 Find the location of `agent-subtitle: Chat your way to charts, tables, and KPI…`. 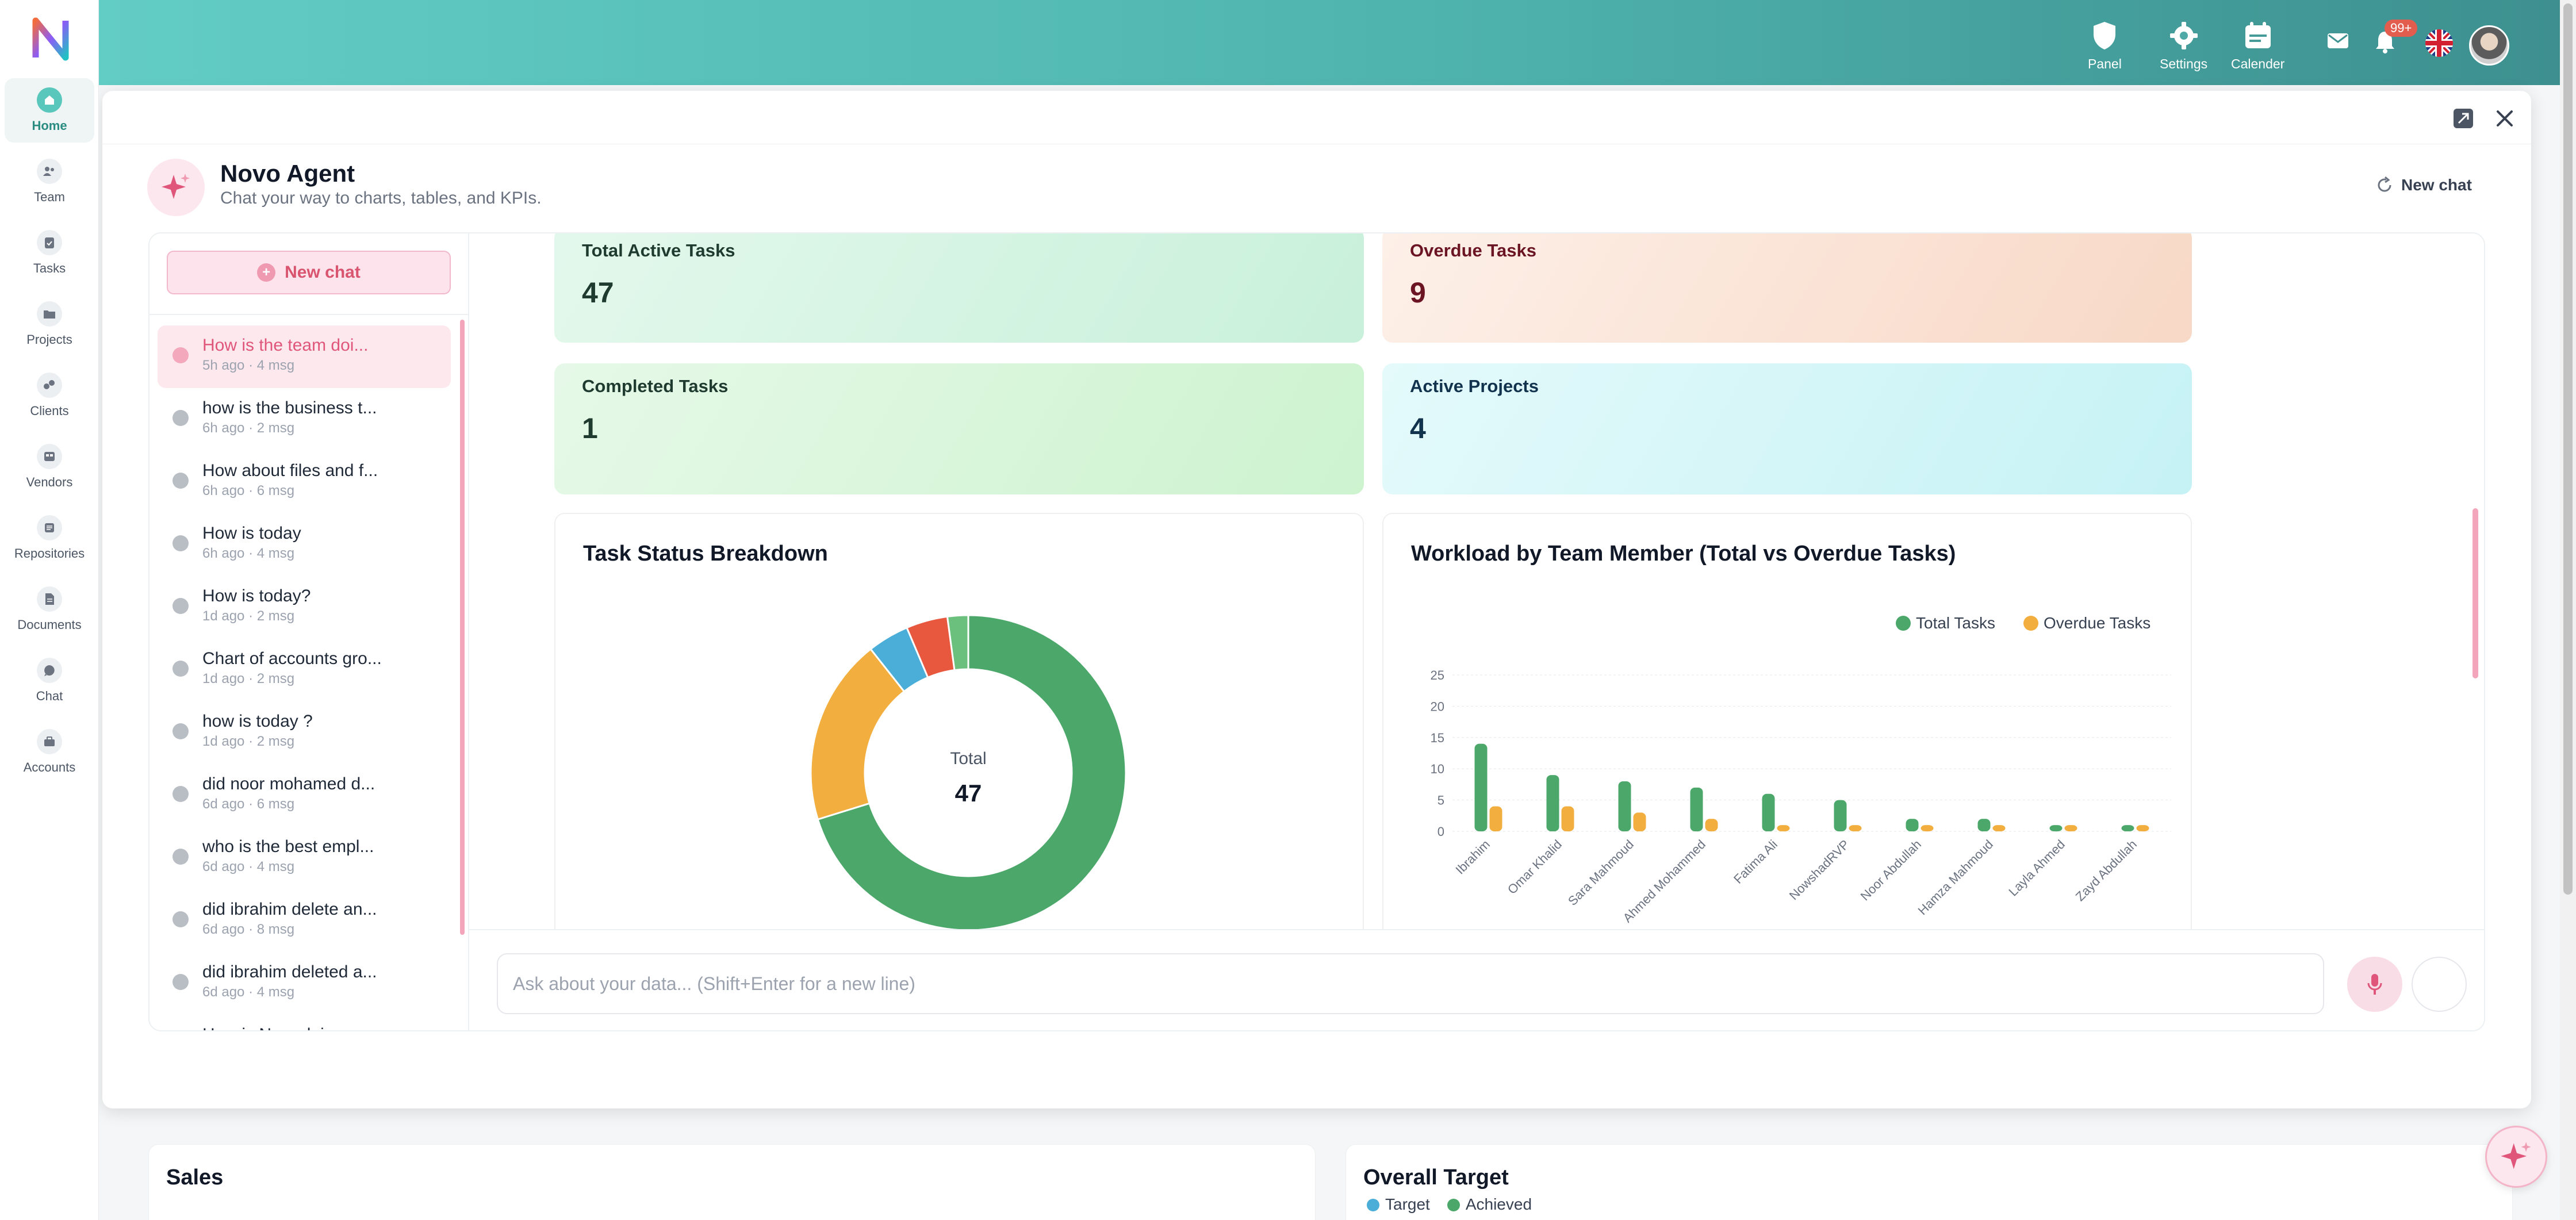

agent-subtitle: Chat your way to charts, tables, and KPI… is located at coordinates (381, 198).